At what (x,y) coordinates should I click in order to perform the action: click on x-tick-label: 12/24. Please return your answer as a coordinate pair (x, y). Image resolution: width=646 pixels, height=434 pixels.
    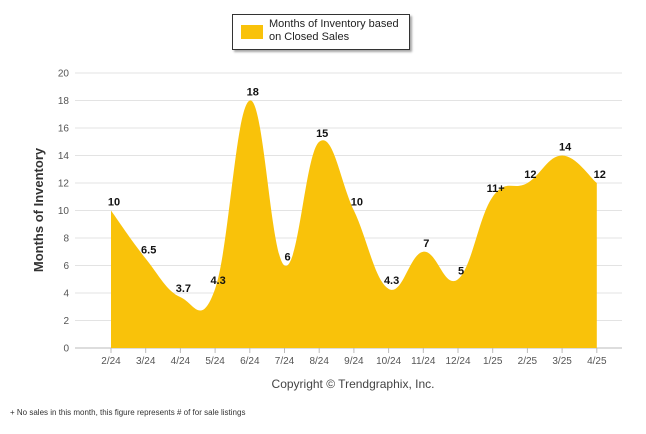
    Looking at the image, I should click on (457, 361).